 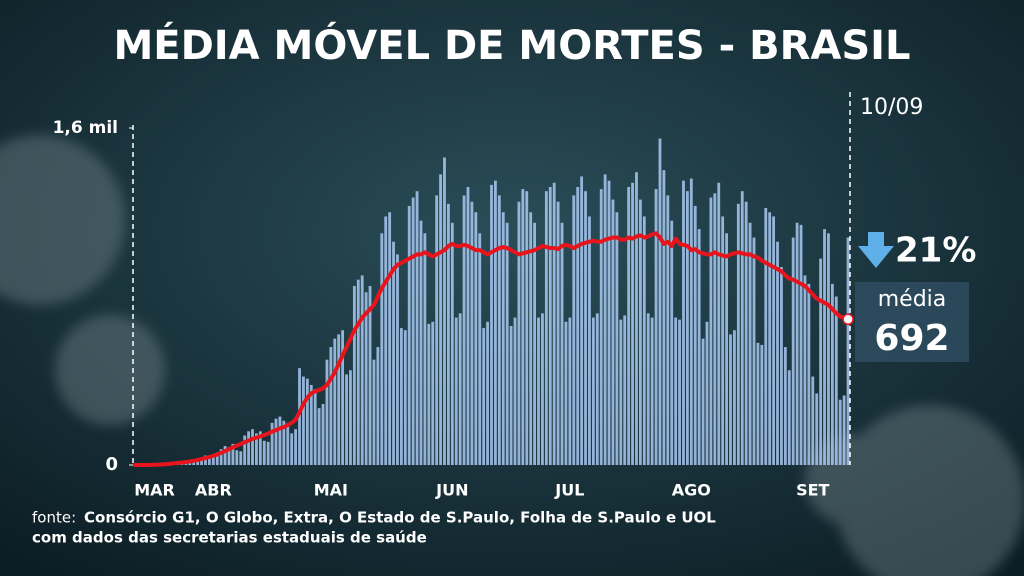 What do you see at coordinates (154, 490) in the screenshot?
I see `x-tick-label: MAR` at bounding box center [154, 490].